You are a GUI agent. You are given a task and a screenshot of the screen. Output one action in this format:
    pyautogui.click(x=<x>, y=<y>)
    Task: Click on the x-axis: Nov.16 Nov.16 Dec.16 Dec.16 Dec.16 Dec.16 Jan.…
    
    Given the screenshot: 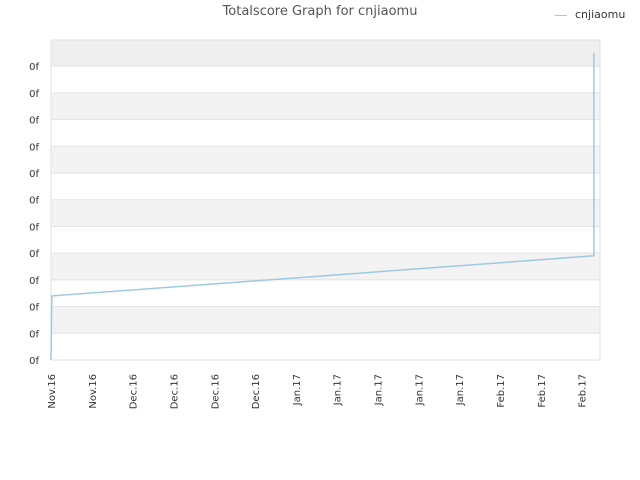 What is the action you would take?
    pyautogui.click(x=318, y=391)
    